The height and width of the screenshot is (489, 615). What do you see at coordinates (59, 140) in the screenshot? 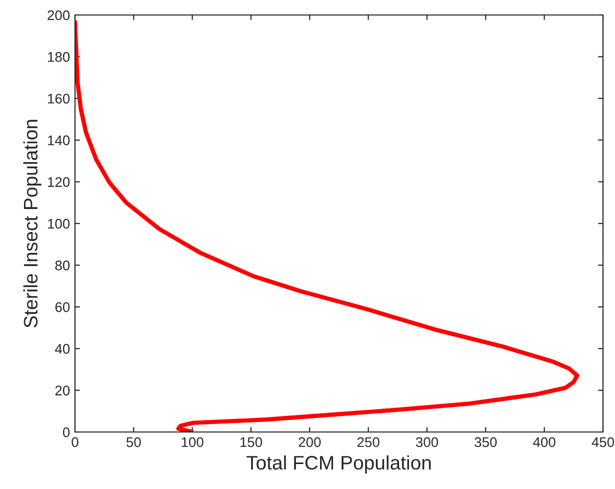
I see `y-tick-label: 140` at bounding box center [59, 140].